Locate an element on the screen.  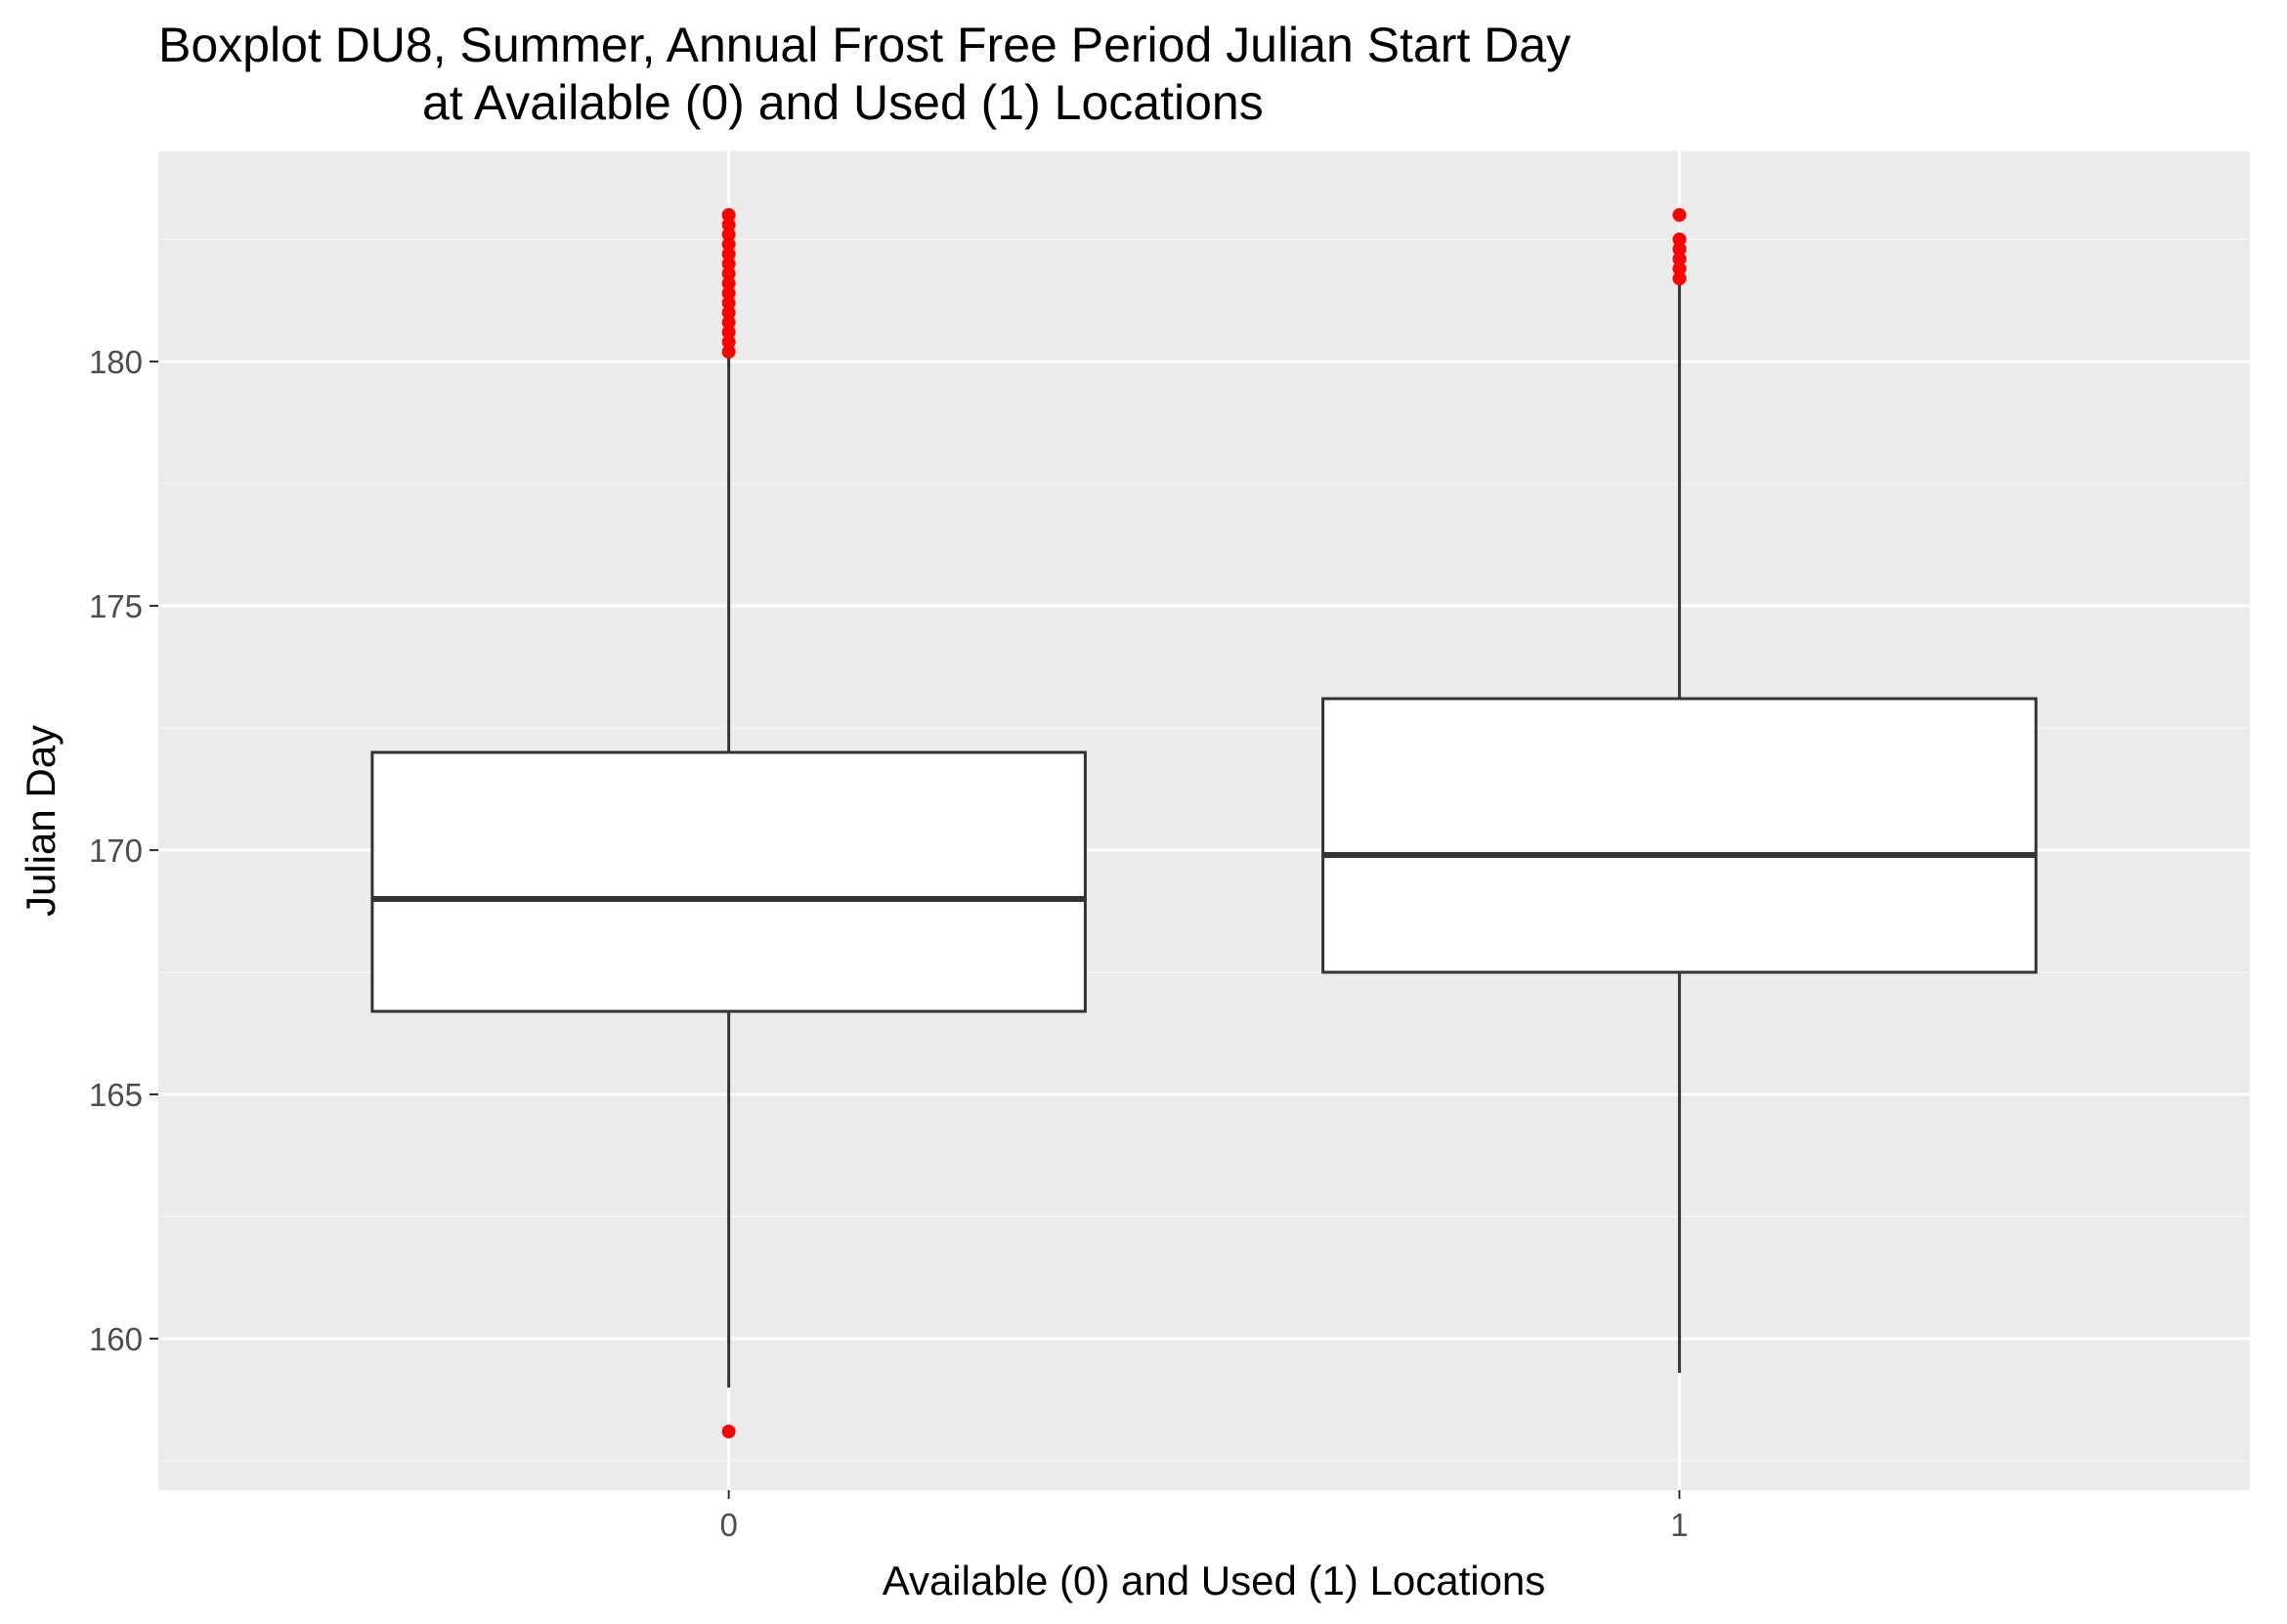
x-axis-title: Available (0) and Used (1) Locations is located at coordinates (1214, 1580).